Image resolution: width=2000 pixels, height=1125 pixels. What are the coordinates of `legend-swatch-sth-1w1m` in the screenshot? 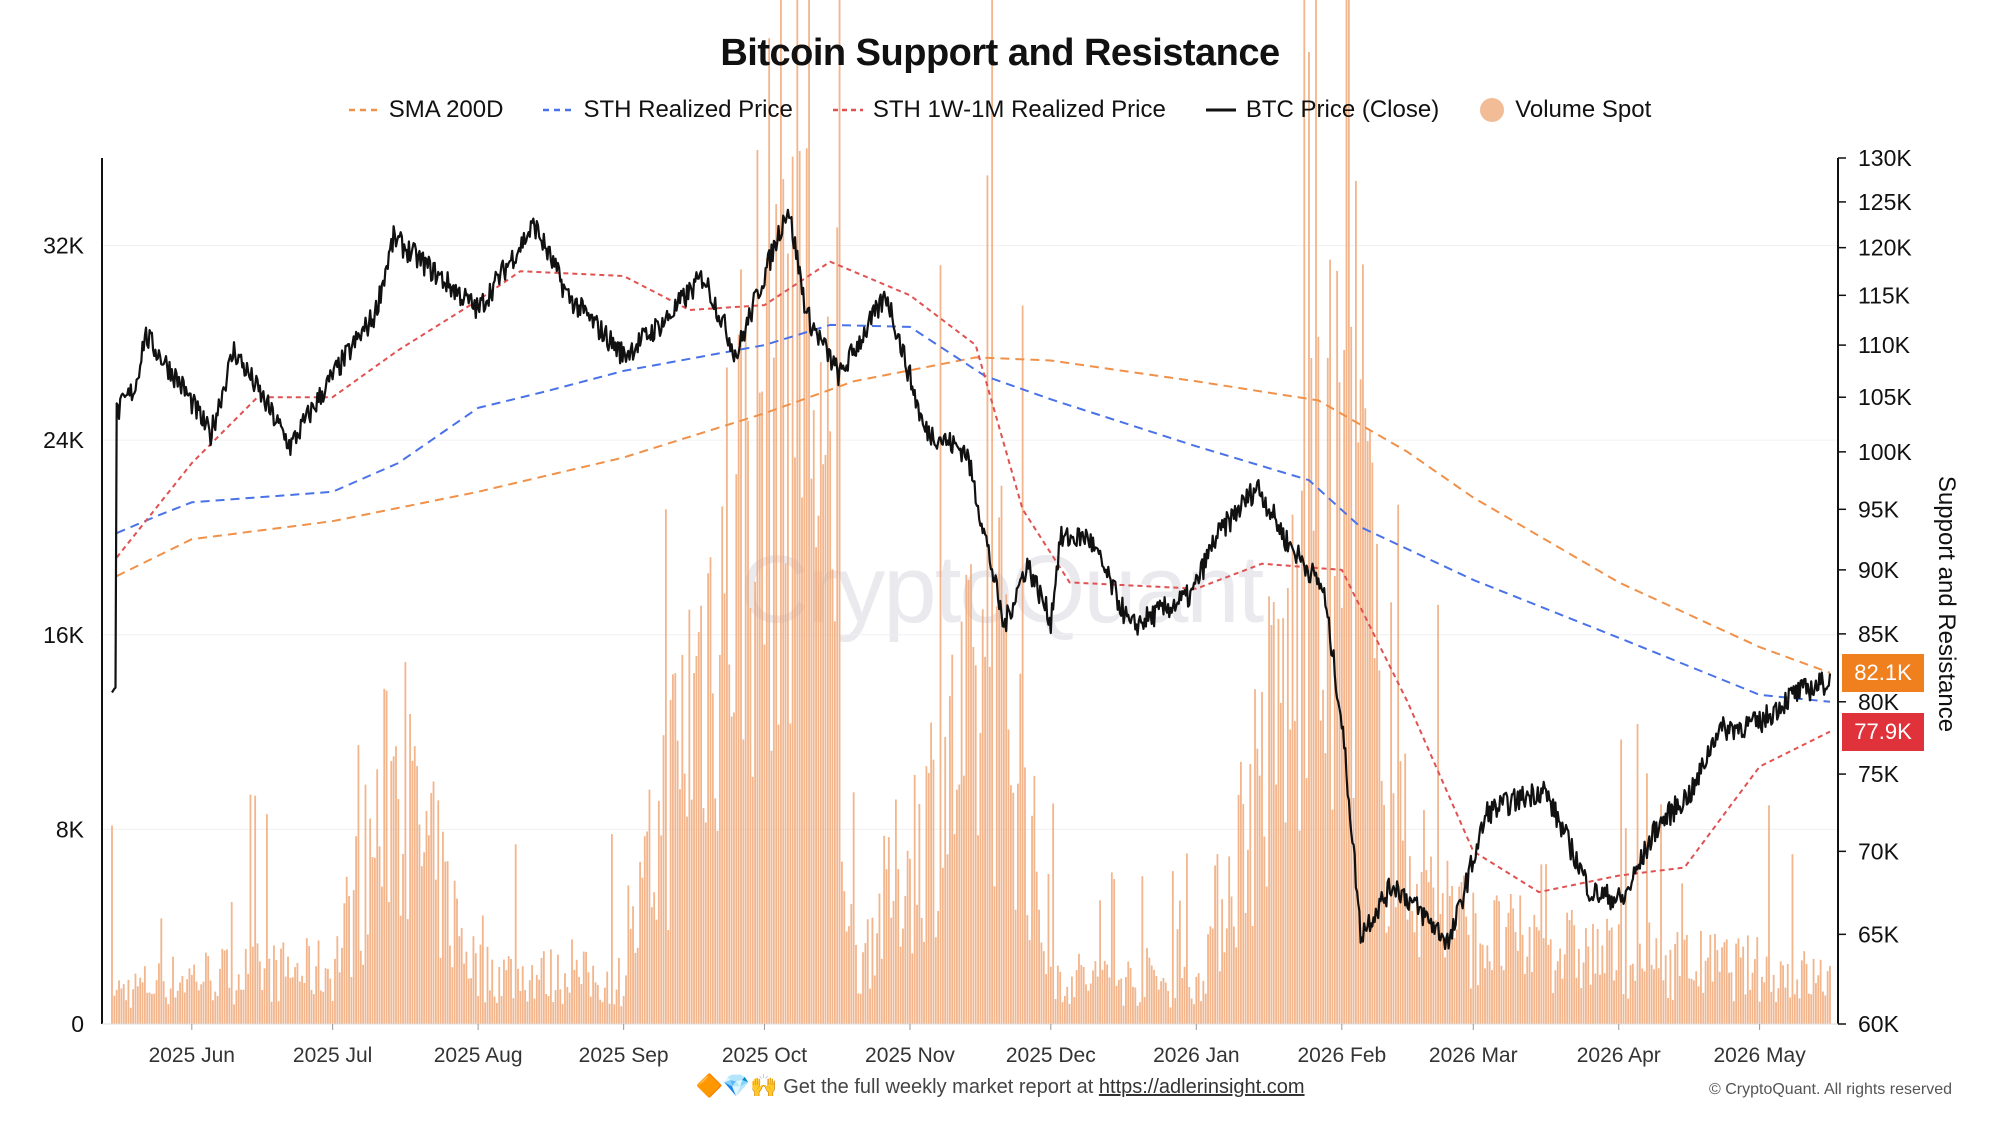 It's located at (847, 110).